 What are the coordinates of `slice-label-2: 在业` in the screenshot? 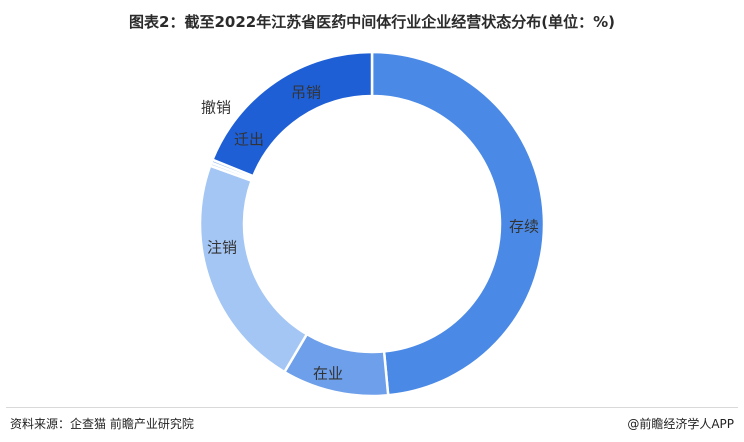 It's located at (328, 374).